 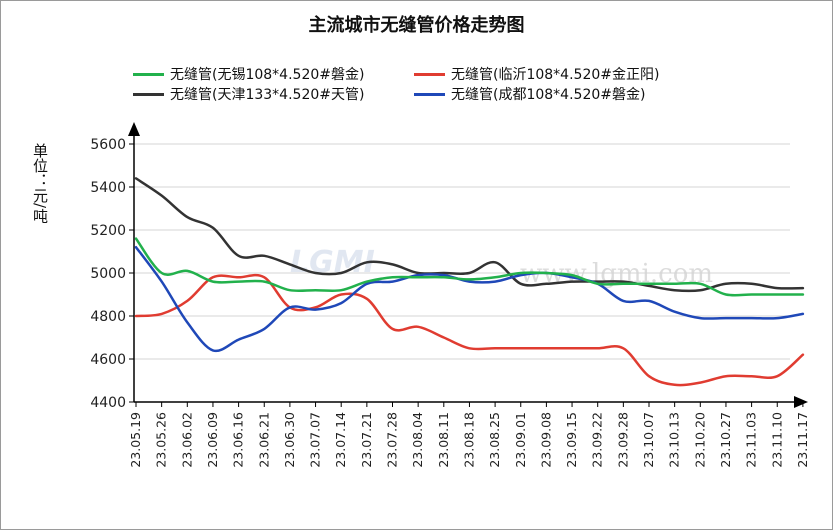 What do you see at coordinates (468, 440) in the screenshot?
I see `x-tick-label: 23.08.18` at bounding box center [468, 440].